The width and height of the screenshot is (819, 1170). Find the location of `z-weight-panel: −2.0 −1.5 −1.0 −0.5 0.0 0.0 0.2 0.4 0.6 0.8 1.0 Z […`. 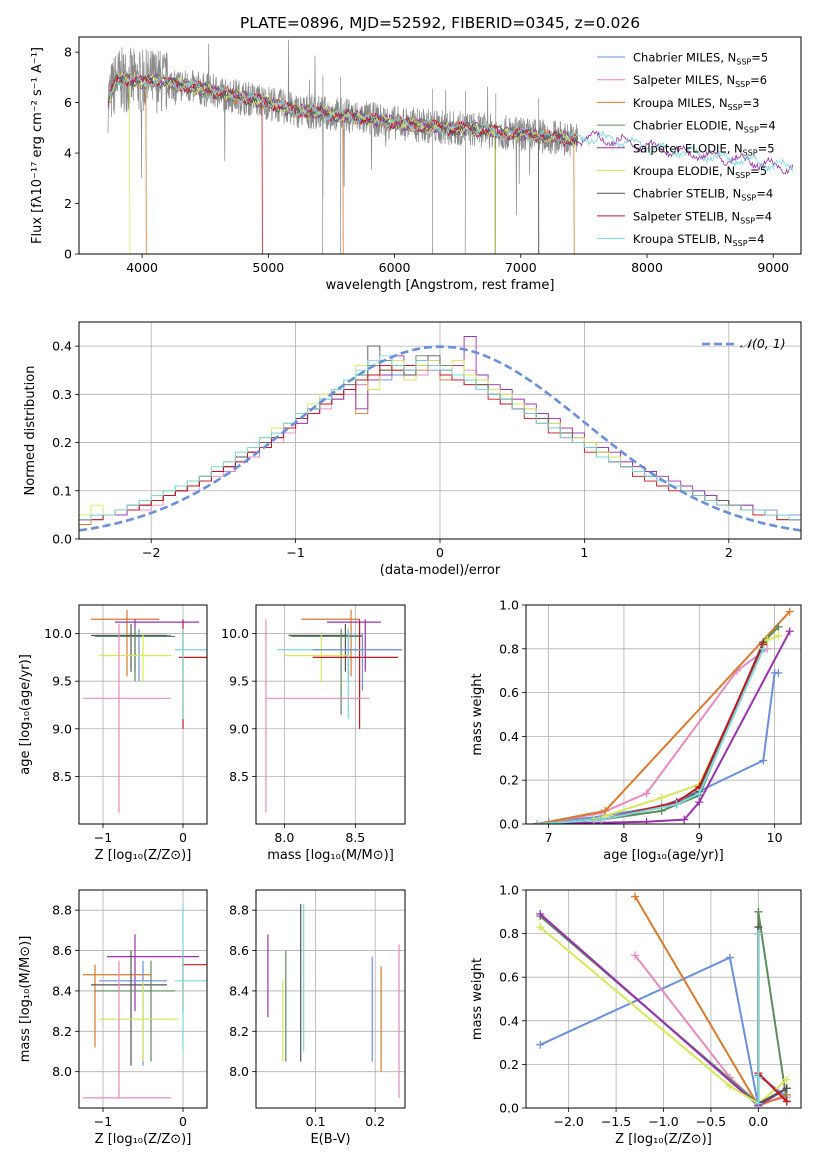

z-weight-panel: −2.0 −1.5 −1.0 −0.5 0.0 0.0 0.2 0.4 0.6 0.8 1.0 Z [… is located at coordinates (636, 1015).